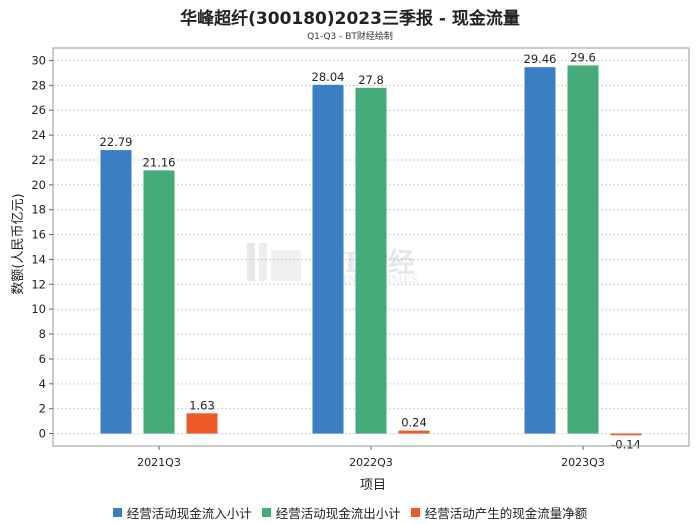  Describe the element at coordinates (38, 259) in the screenshot. I see `y-tick-label: 14` at that location.